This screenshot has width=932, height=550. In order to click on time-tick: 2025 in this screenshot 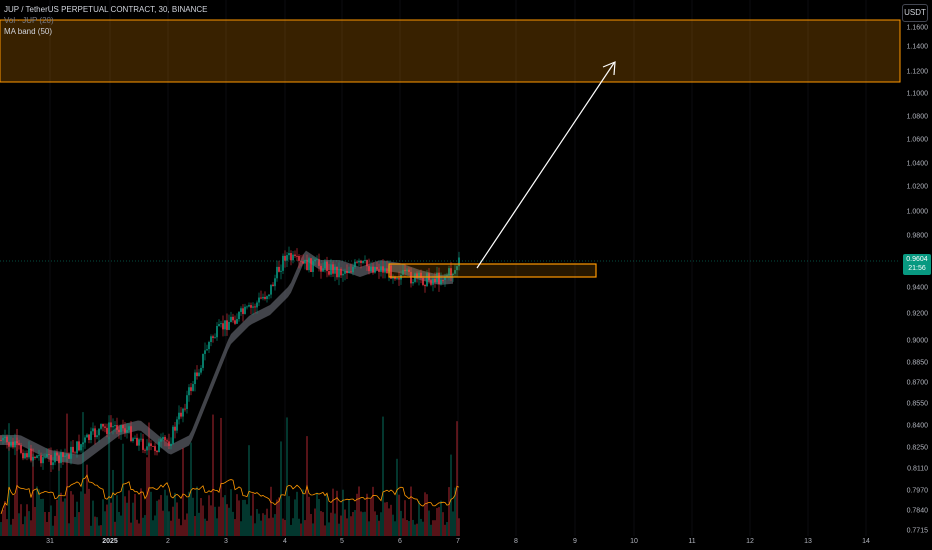, I will do `click(110, 541)`.